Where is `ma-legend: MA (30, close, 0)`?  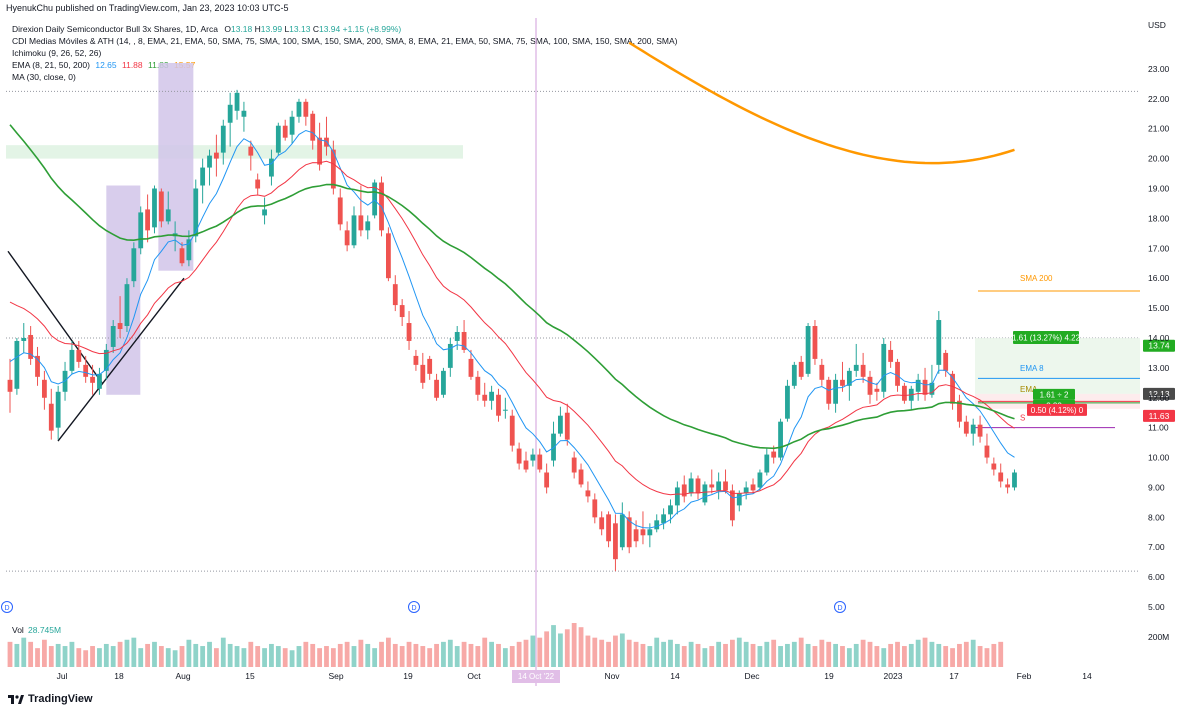
ma-legend: MA (30, close, 0) is located at coordinates (44, 77).